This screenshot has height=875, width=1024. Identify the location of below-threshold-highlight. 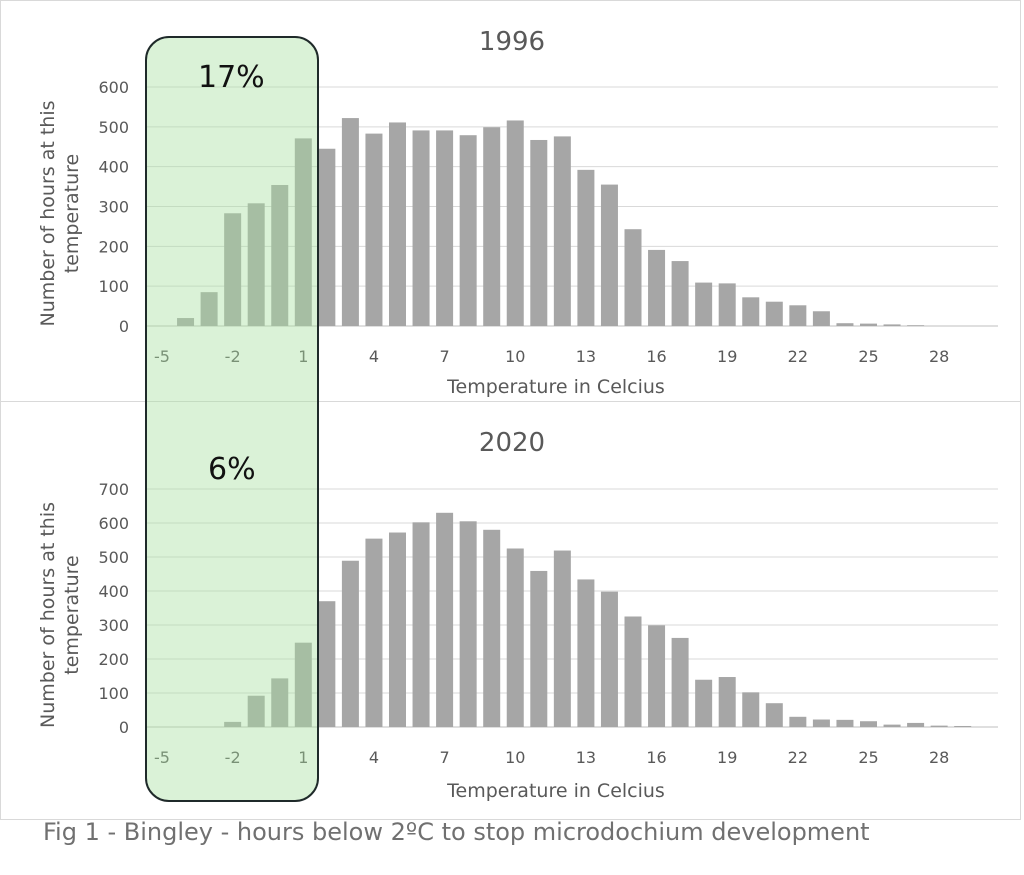
(232, 419).